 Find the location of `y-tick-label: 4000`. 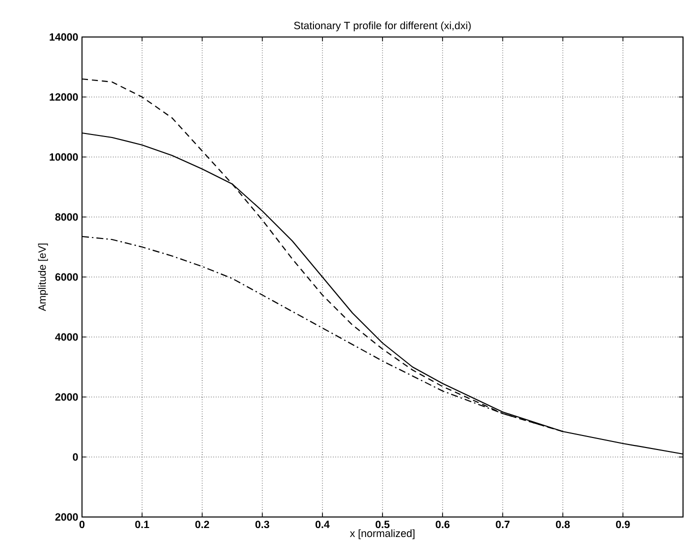

y-tick-label: 4000 is located at coordinates (66, 337).